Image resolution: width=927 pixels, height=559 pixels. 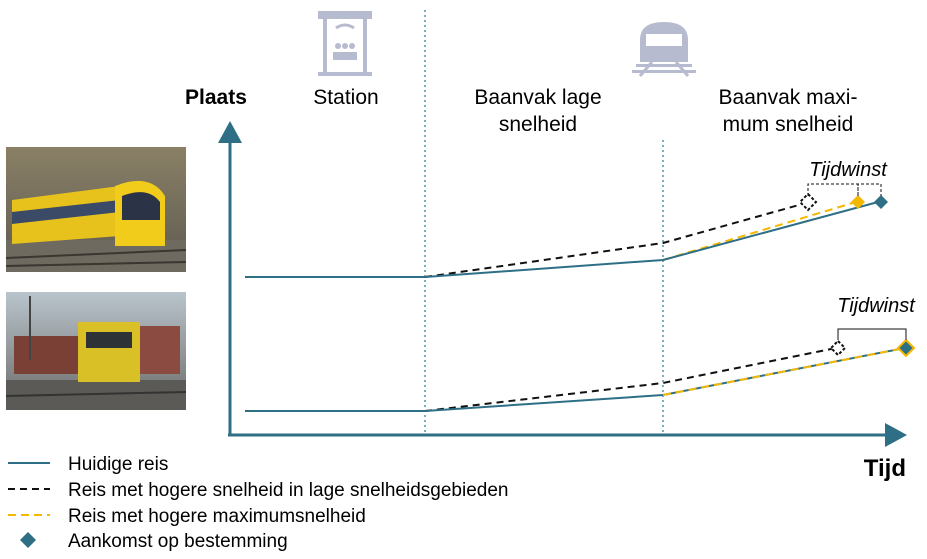 I want to click on section-label: Station, so click(x=345, y=97).